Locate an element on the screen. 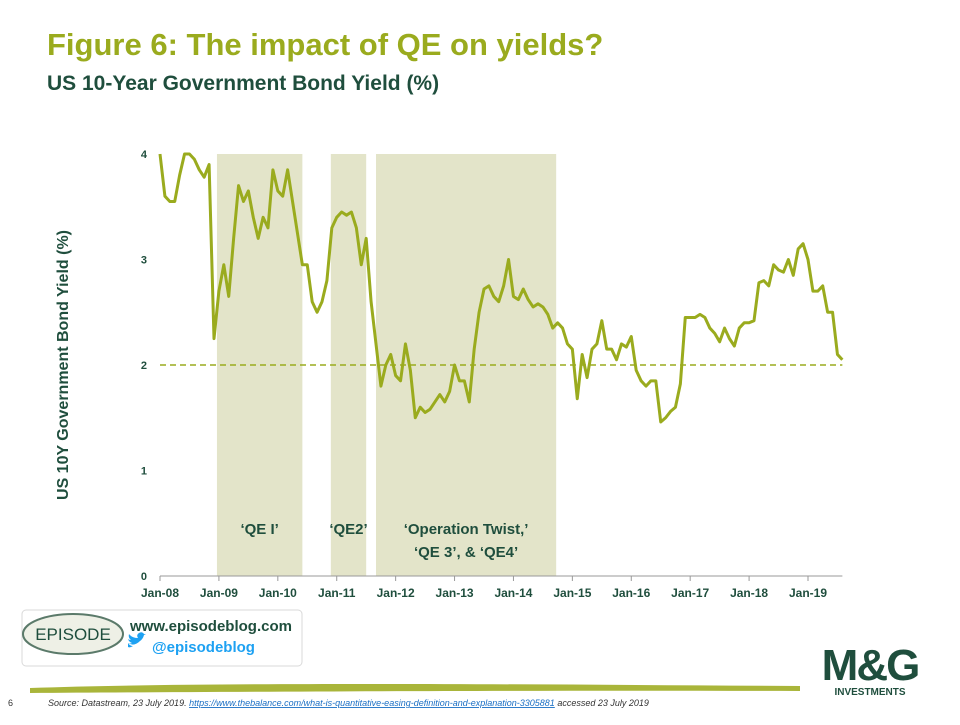 The width and height of the screenshot is (960, 725). brand-logo: M&G is located at coordinates (870, 665).